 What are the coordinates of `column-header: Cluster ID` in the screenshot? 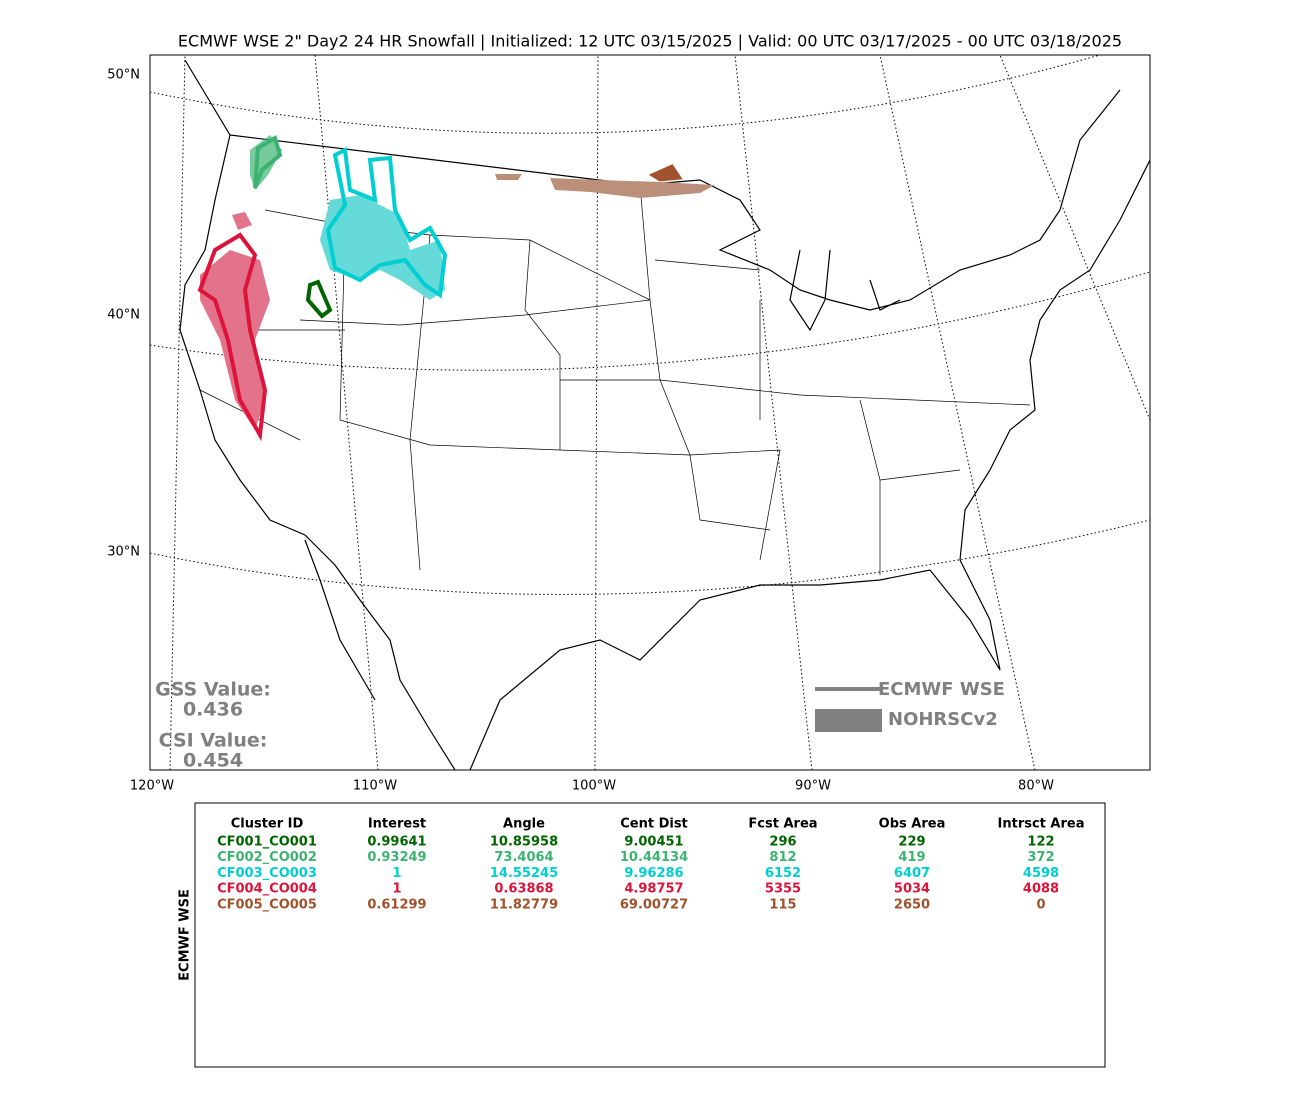 It's located at (267, 824).